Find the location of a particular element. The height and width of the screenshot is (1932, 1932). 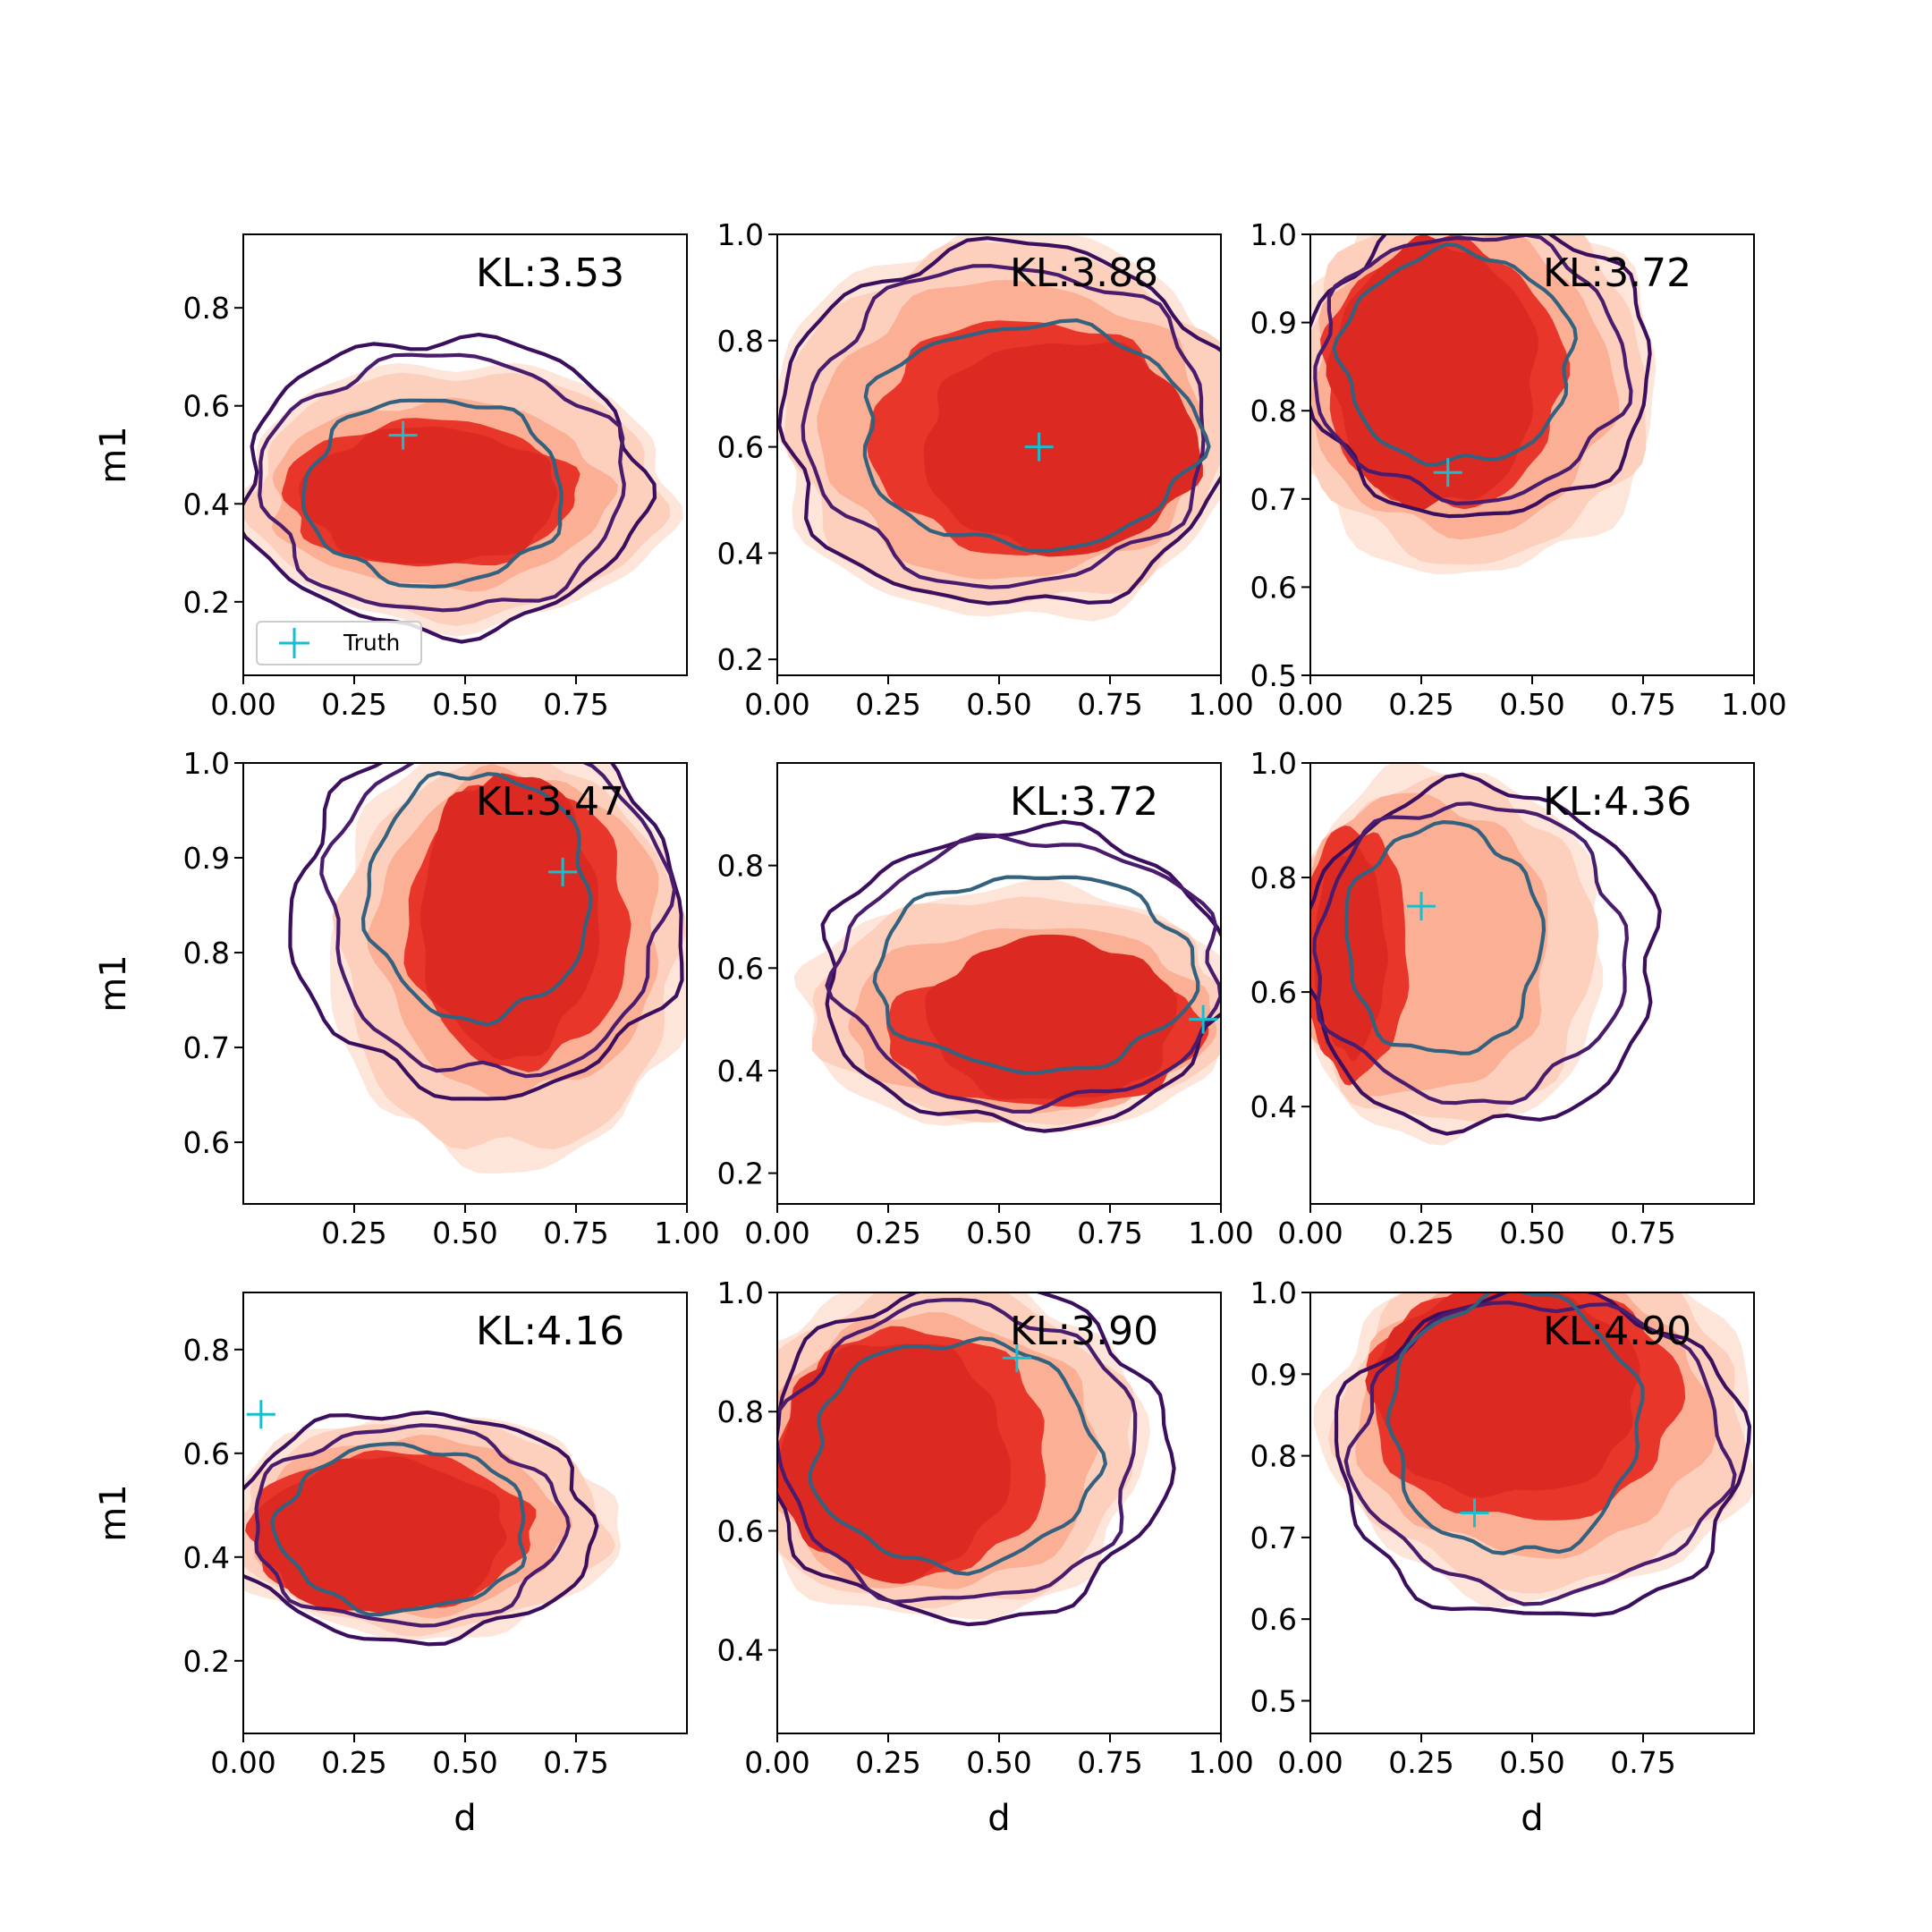

subplot-r1-c2: 0.00 0.25 0.50 0.75 0.4 0.6 0.8 1.0 KL:4.36 is located at coordinates (1502, 998).